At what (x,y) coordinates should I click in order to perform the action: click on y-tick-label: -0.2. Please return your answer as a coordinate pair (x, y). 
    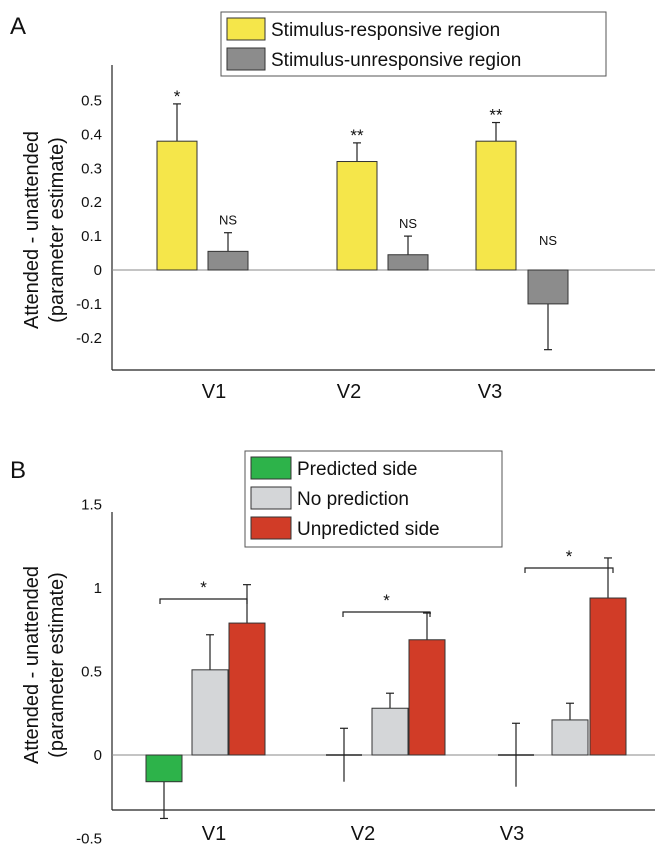
    Looking at the image, I should click on (89, 338).